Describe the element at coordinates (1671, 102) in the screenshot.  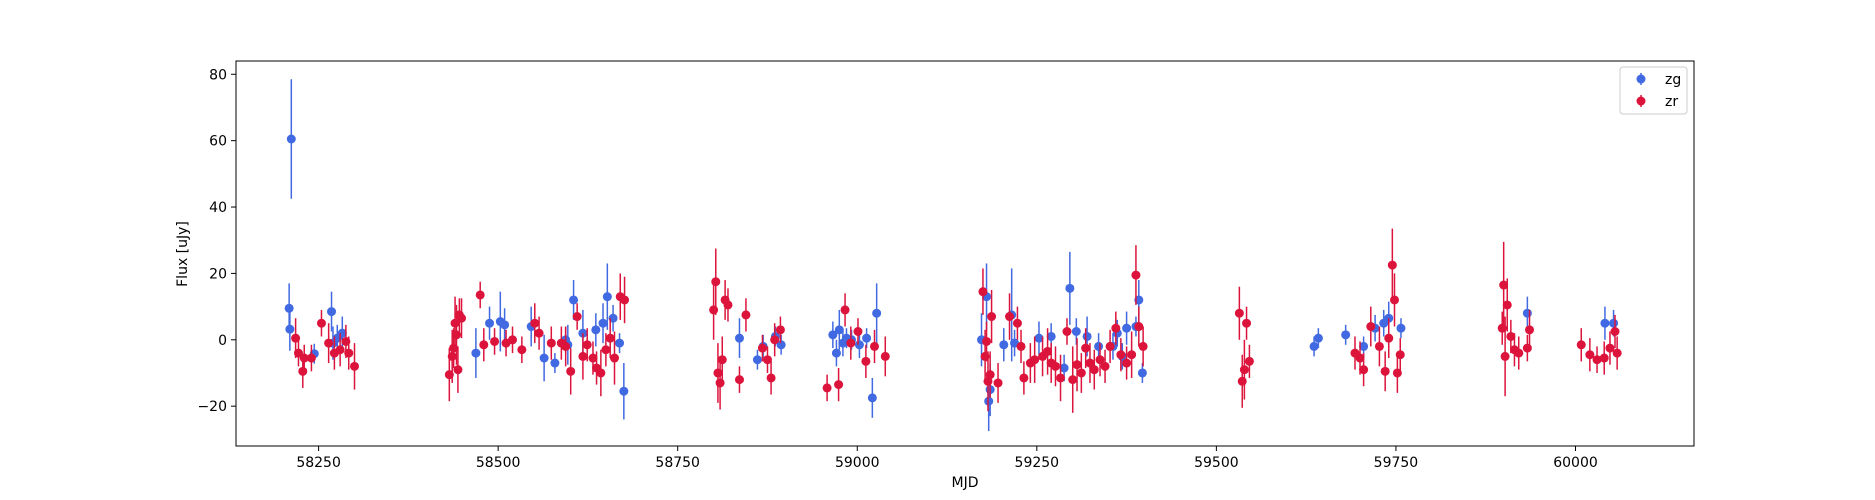
I see `legend-zr-label: zr` at that location.